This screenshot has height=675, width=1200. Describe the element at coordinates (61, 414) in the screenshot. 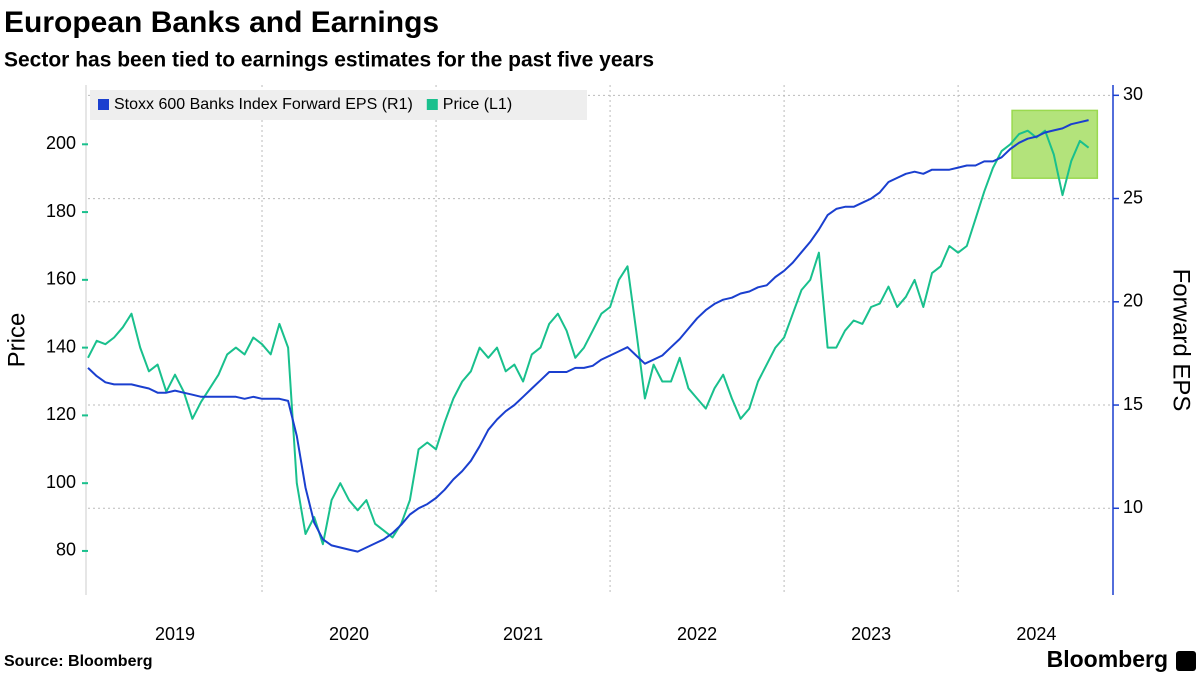

I see `y-tick-label: 120` at that location.